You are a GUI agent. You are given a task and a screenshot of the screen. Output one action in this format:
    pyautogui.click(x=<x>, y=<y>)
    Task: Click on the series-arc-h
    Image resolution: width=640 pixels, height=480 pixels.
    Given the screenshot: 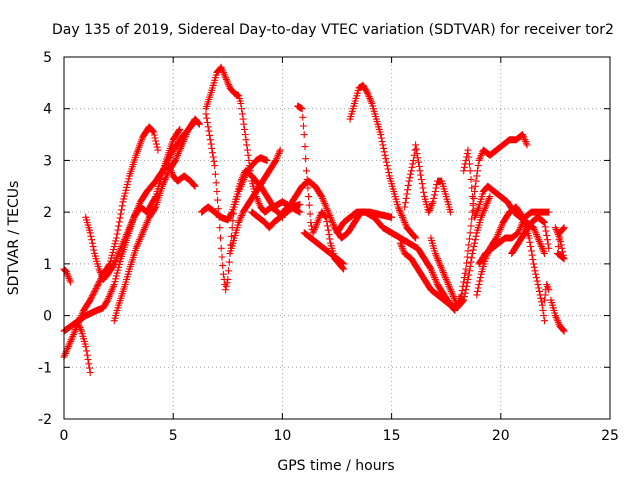 What is the action you would take?
    pyautogui.click(x=244, y=142)
    